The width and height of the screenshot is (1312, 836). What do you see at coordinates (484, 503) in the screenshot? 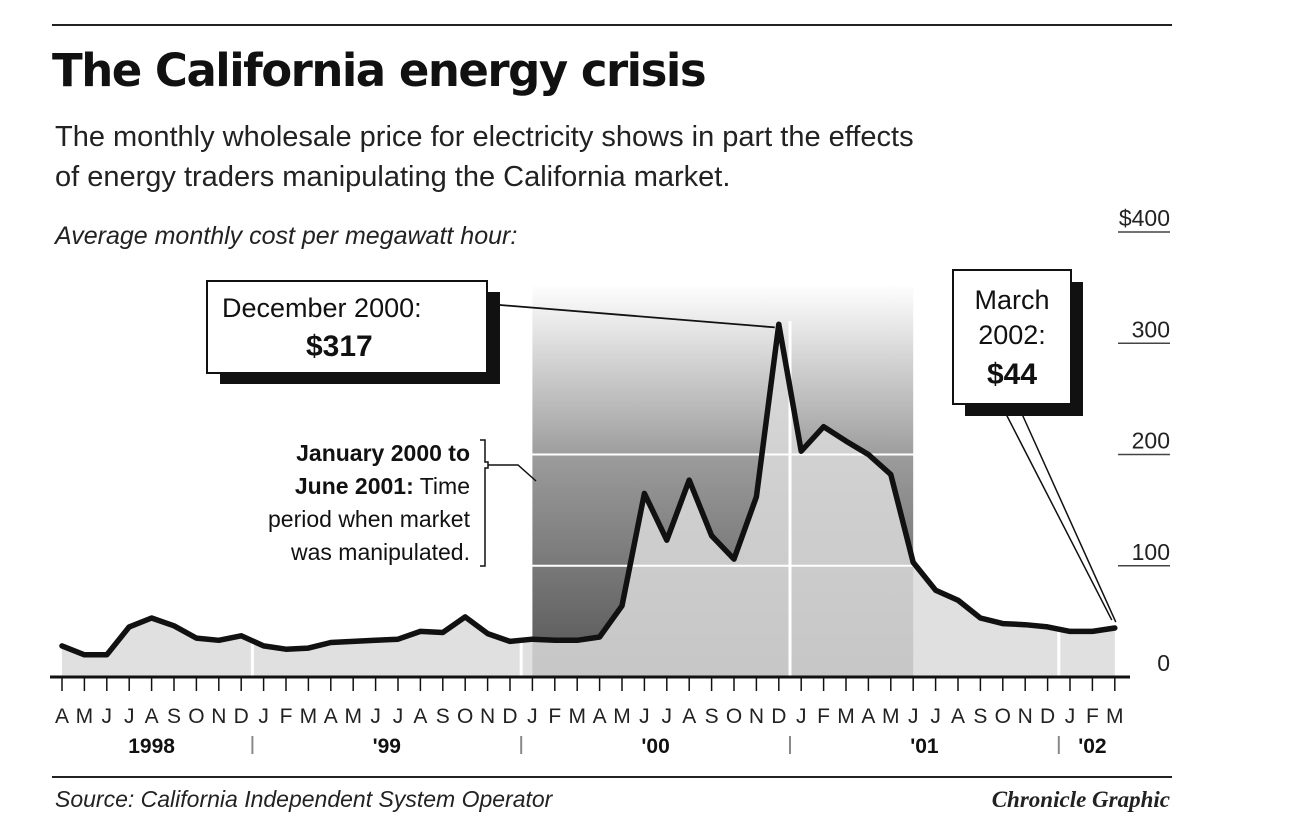
I see `period-note-bracket` at bounding box center [484, 503].